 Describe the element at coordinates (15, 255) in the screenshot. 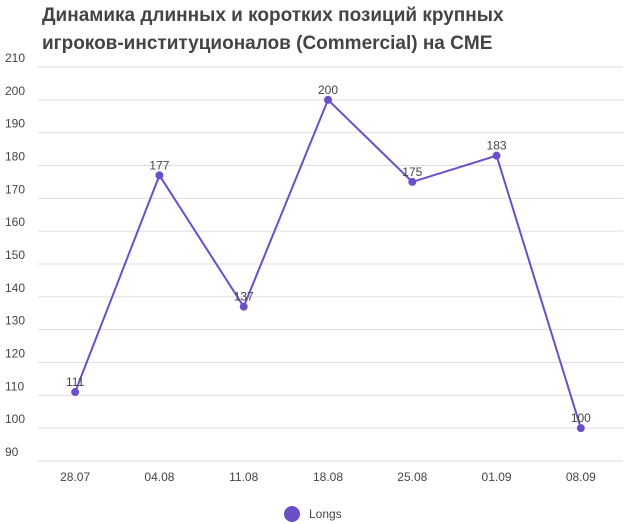

I see `y-tick-label: 150` at that location.